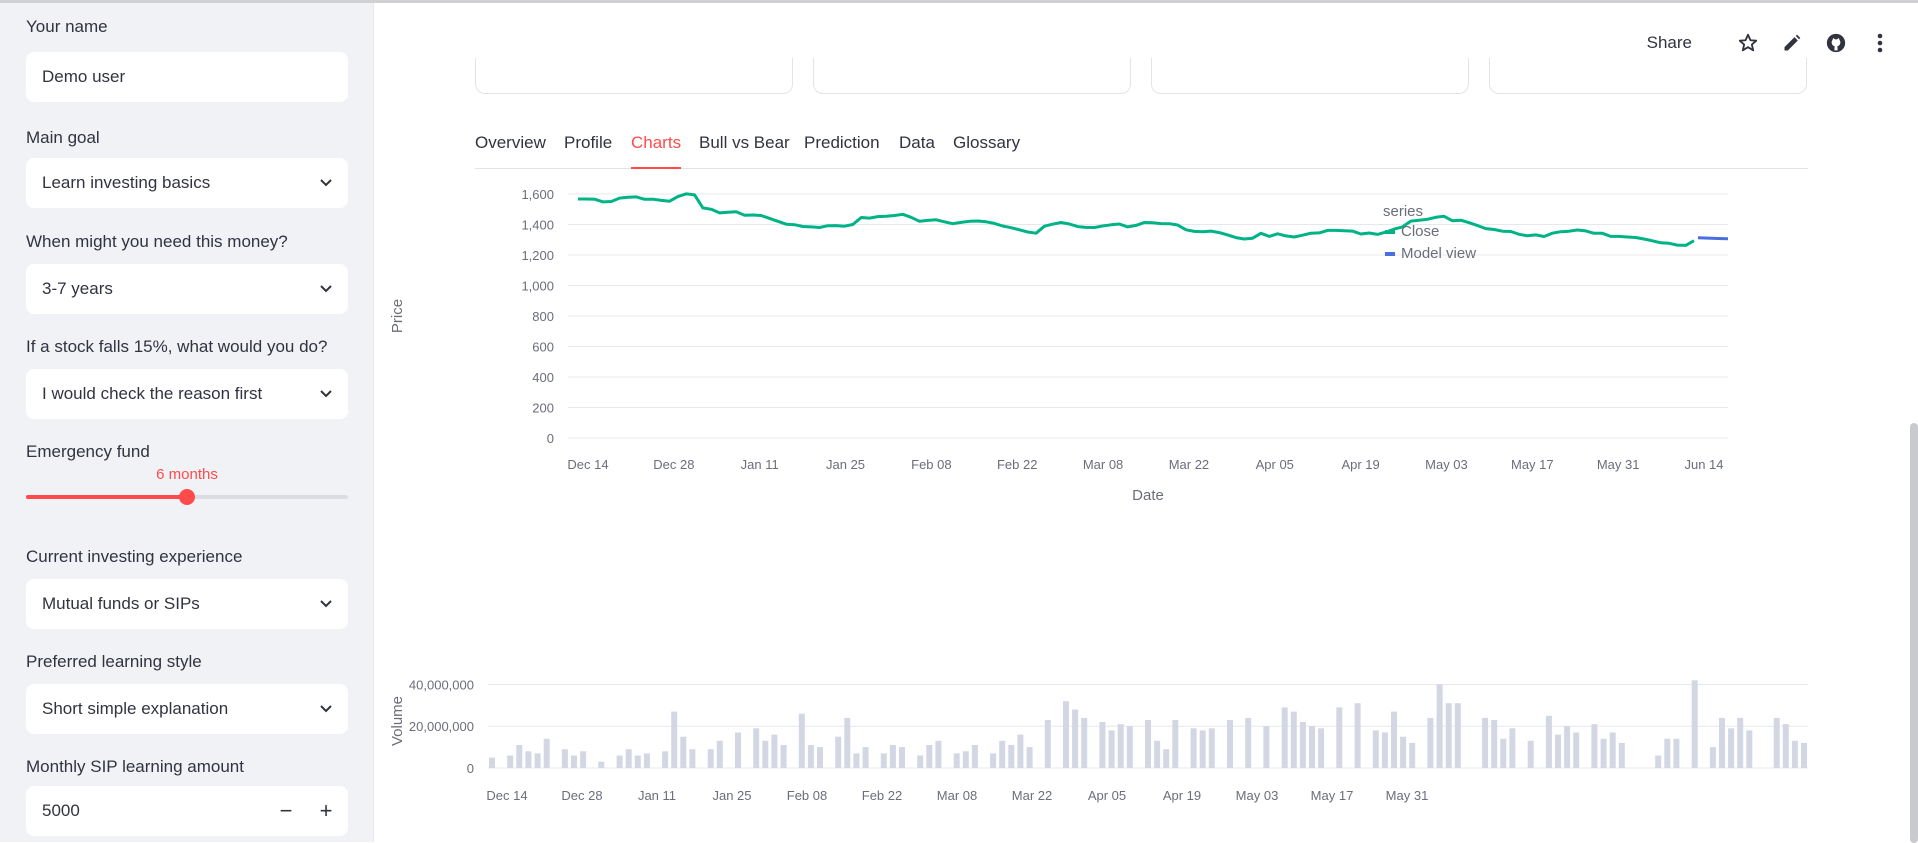  Describe the element at coordinates (537, 225) in the screenshot. I see `y-tick-label: 1,400` at that location.